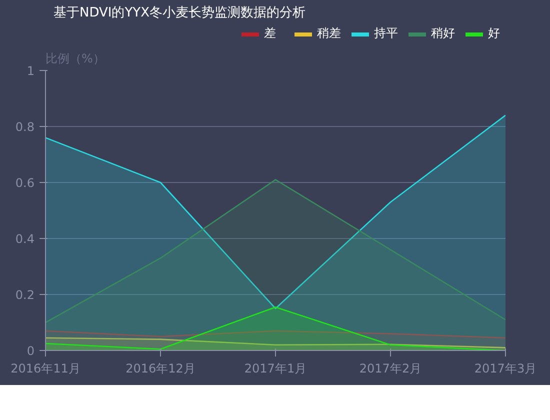 The width and height of the screenshot is (550, 420). Describe the element at coordinates (45, 369) in the screenshot. I see `x-tick-label: 2016年11月` at that location.